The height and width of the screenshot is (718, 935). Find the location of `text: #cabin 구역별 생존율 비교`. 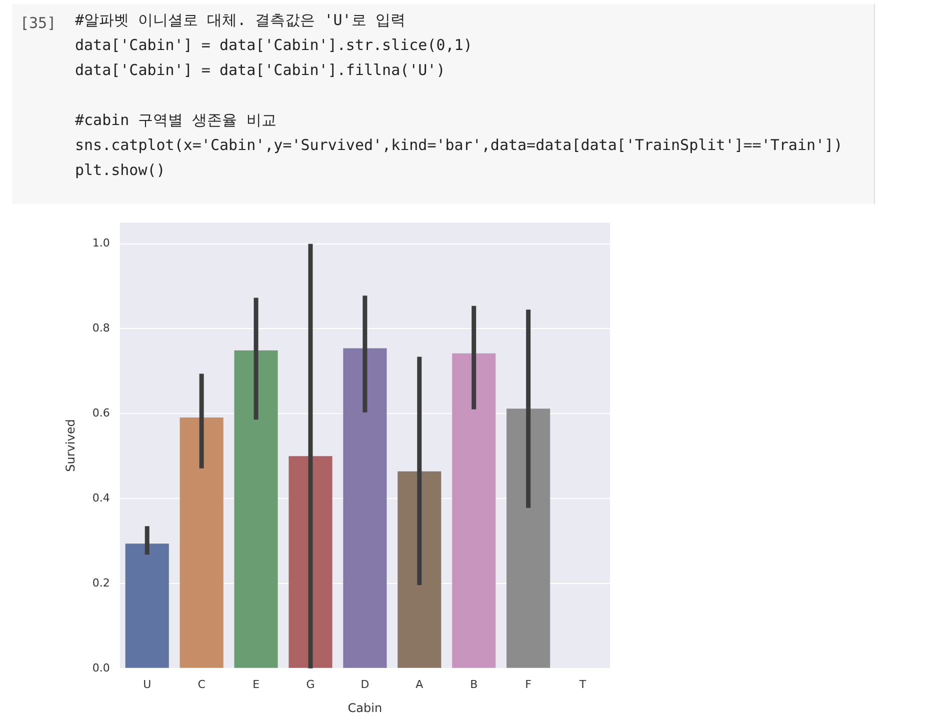

text: #cabin 구역별 생존율 비교 is located at coordinates (176, 120).